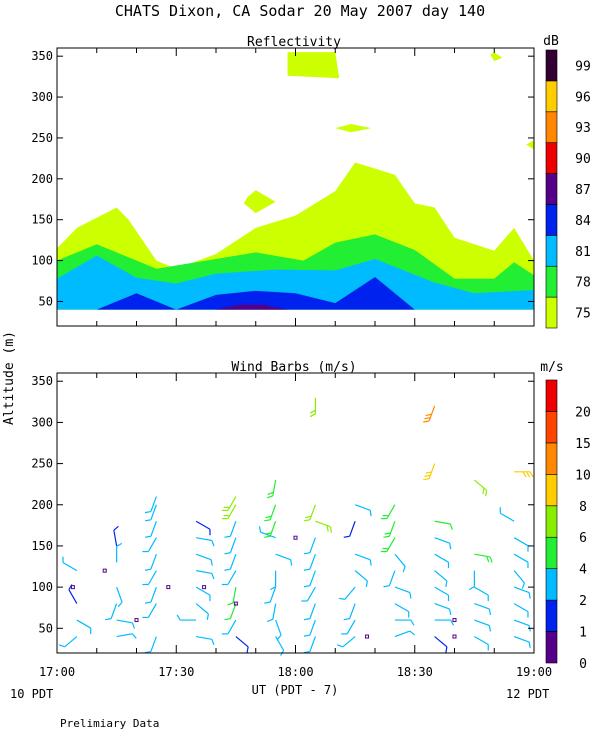 This screenshot has height=750, width=600. What do you see at coordinates (583, 314) in the screenshot?
I see `colorbar-label: 75` at bounding box center [583, 314].